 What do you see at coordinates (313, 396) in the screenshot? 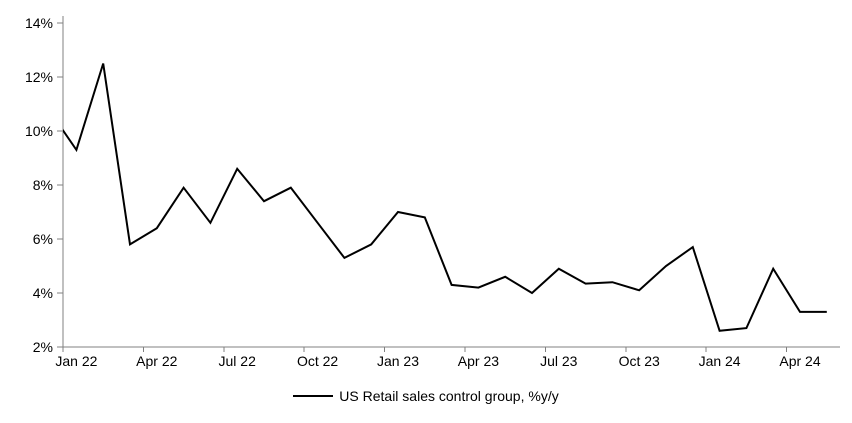
I see `legend-line-swatch` at bounding box center [313, 396].